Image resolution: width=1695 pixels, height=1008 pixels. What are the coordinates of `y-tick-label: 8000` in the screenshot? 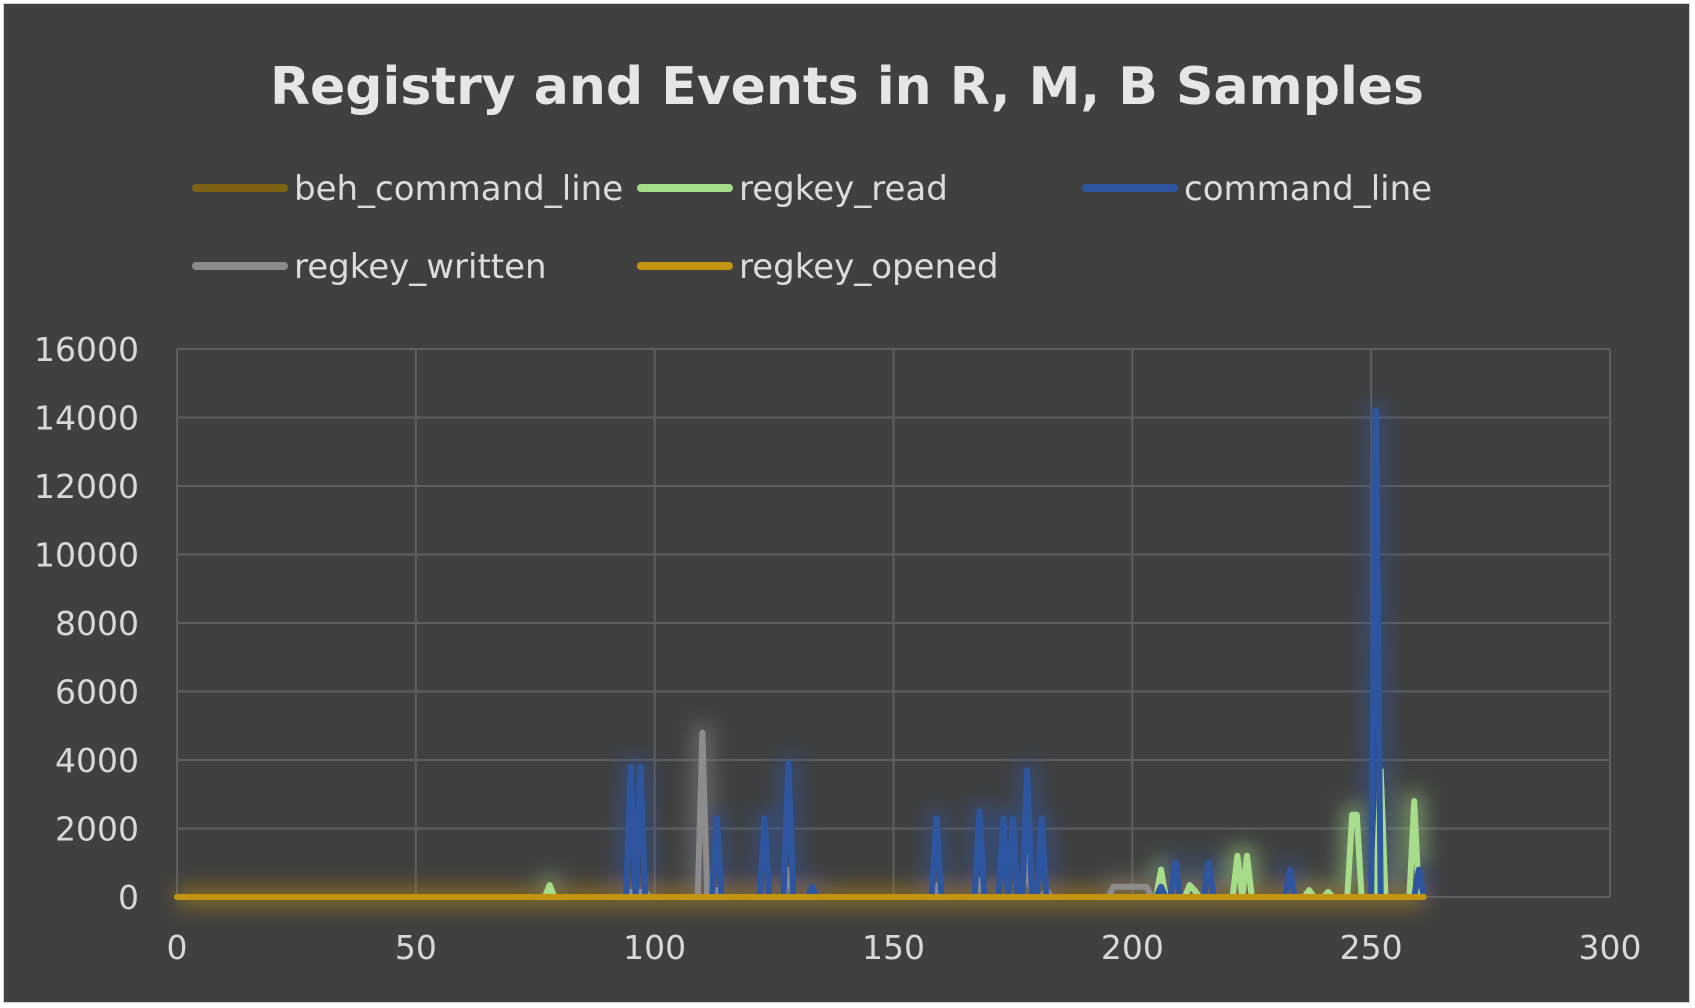 It's located at (97, 623).